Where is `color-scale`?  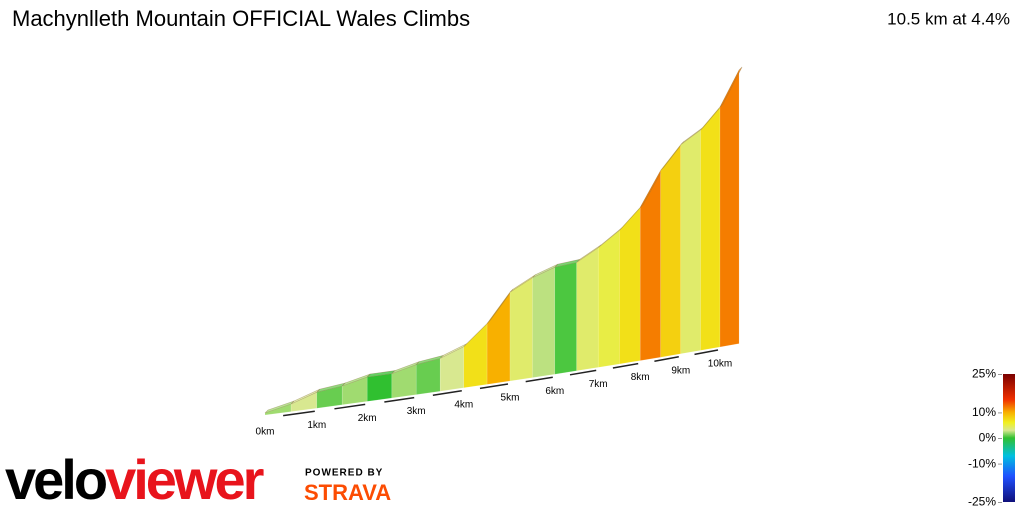 color-scale is located at coordinates (1009, 438).